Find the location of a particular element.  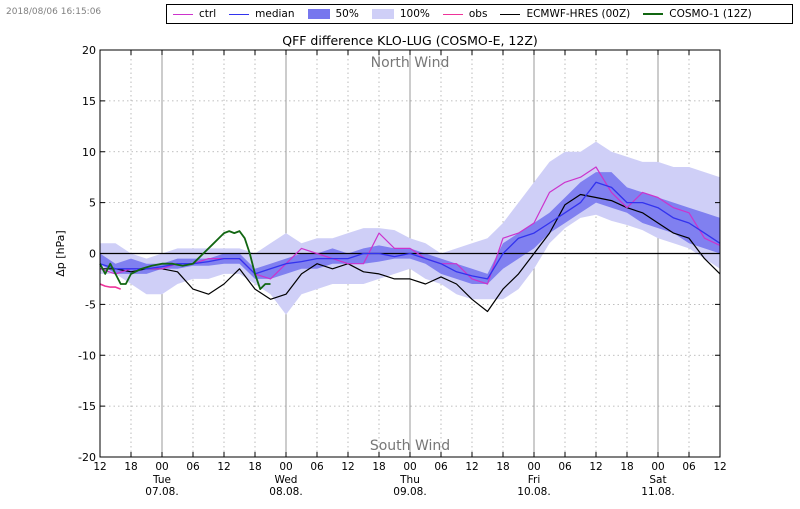

series-obs is located at coordinates (110, 286).